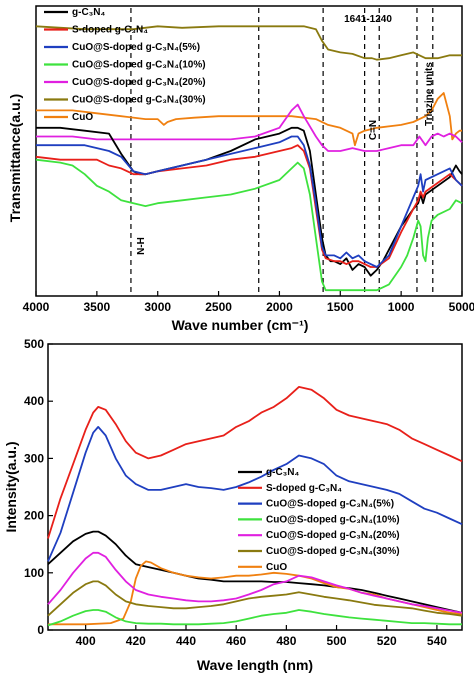 This screenshot has height=676, width=474. Describe the element at coordinates (286, 641) in the screenshot. I see `pl-x-tick-label: 480` at that location.